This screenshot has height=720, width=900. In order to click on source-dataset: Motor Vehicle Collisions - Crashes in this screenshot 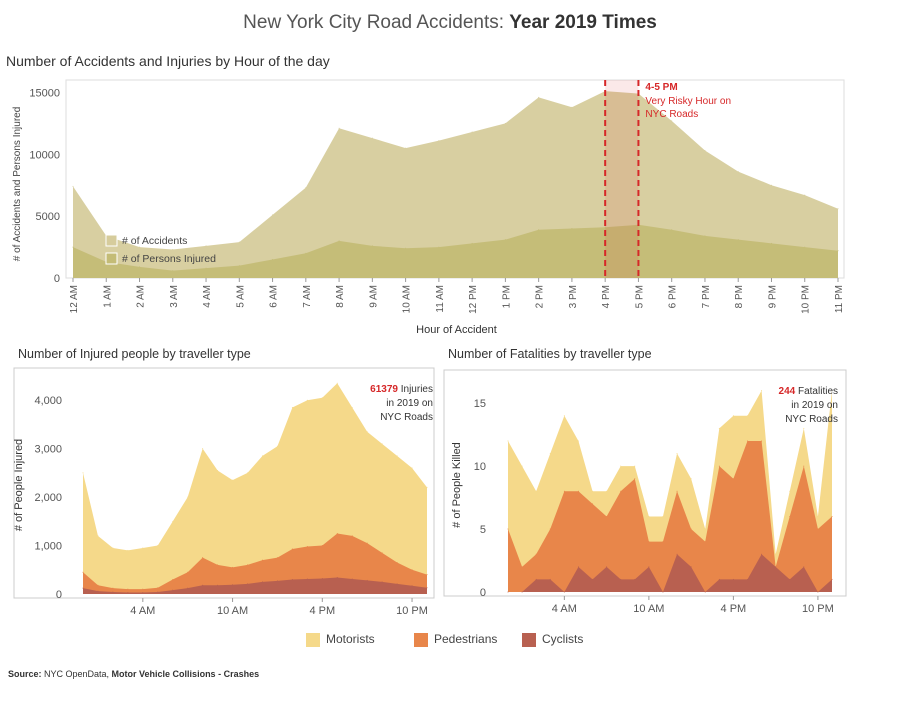, I will do `click(185, 674)`.